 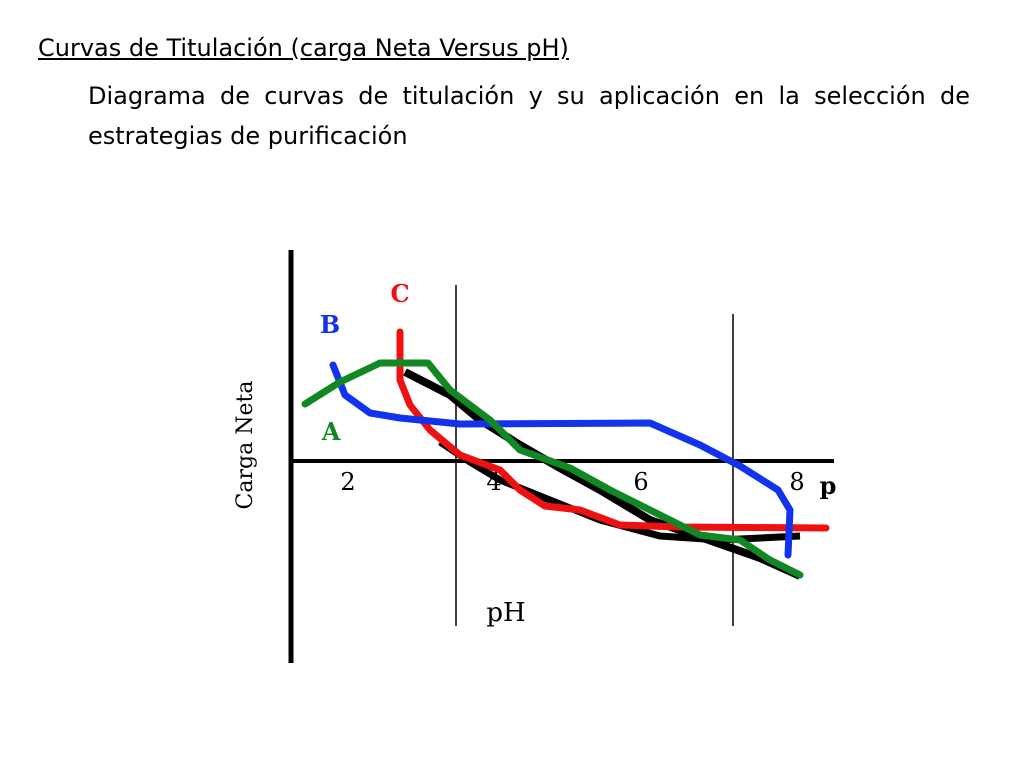 What do you see at coordinates (493, 482) in the screenshot?
I see `x-tick-label: 4` at bounding box center [493, 482].